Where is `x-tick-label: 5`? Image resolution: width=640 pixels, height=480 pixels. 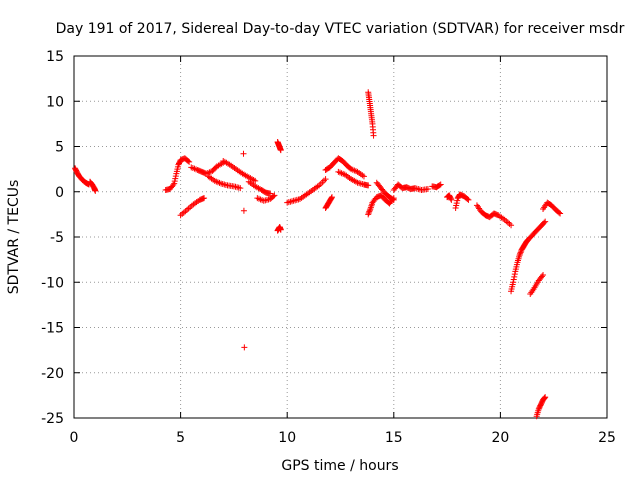
x-tick-label: 5 is located at coordinates (180, 438).